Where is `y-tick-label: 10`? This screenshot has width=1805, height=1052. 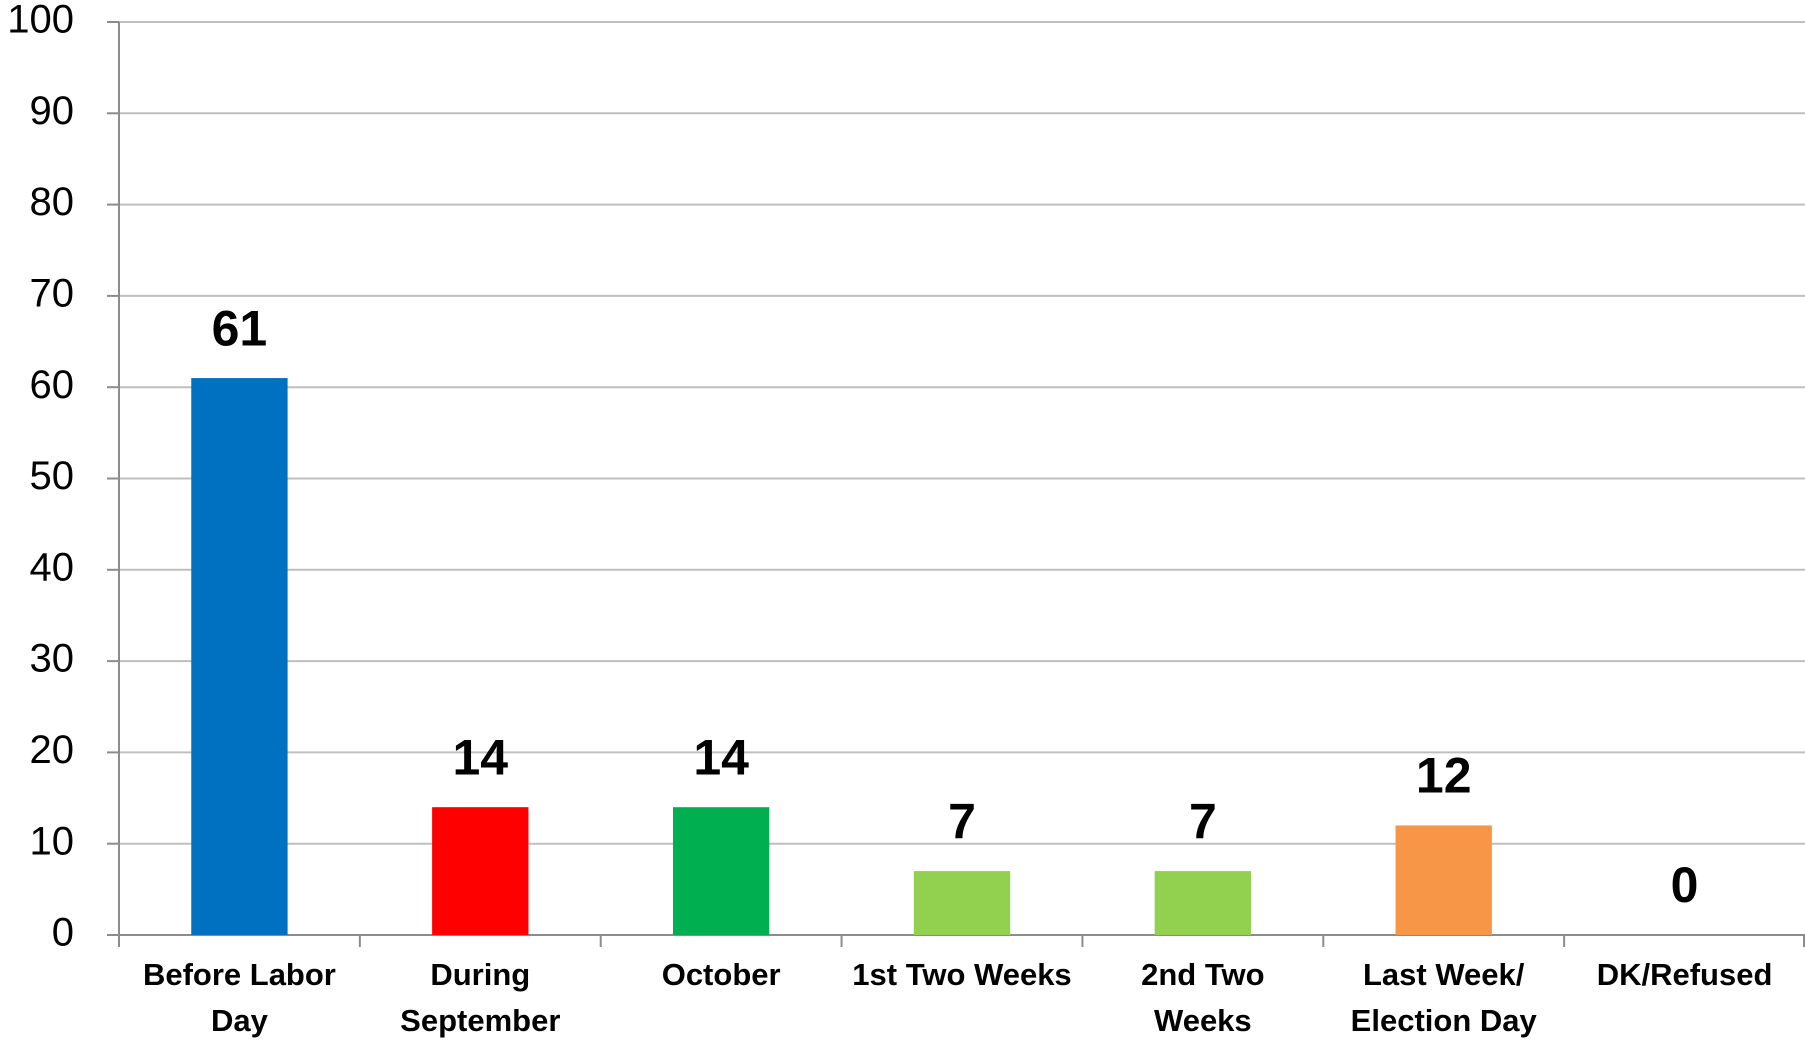
y-tick-label: 10 is located at coordinates (52, 841).